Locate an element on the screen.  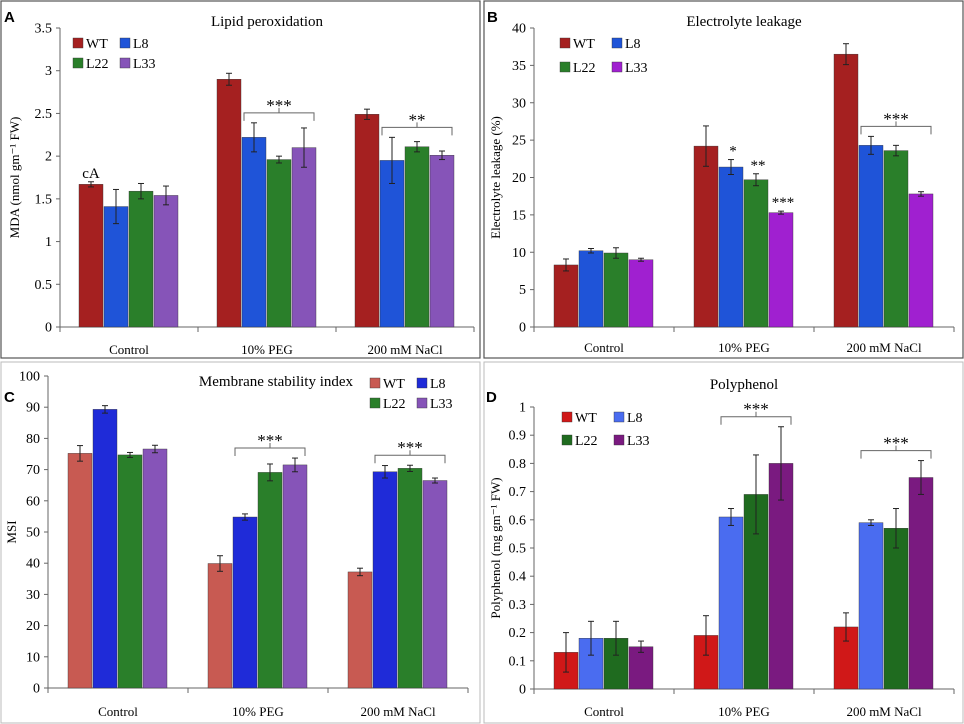
y-tick-label: 35 is located at coordinates (519, 66).